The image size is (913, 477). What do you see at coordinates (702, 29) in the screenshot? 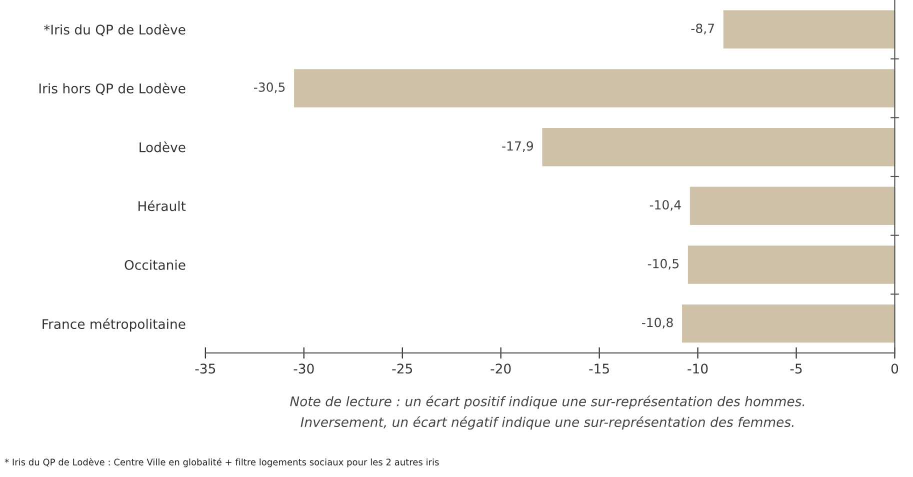
I see `data-label: -8,7` at bounding box center [702, 29].